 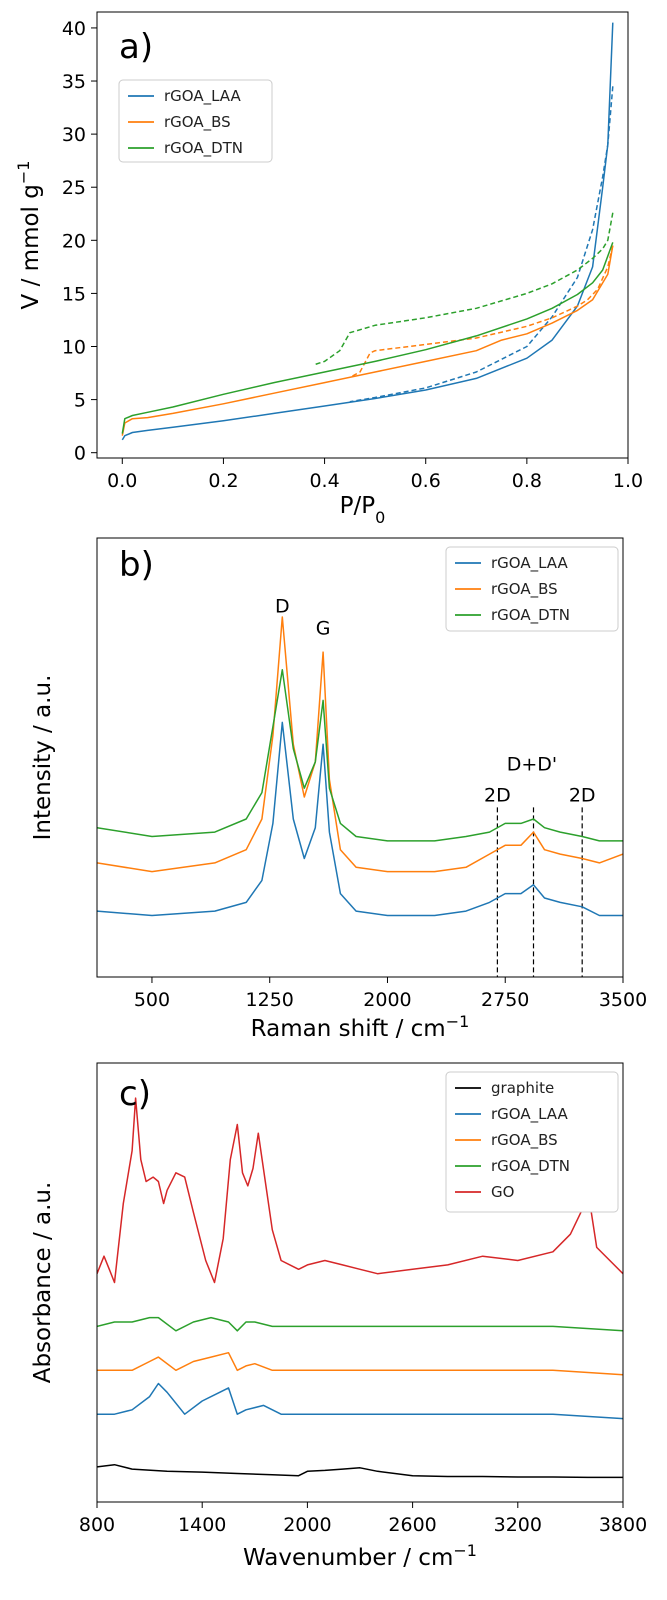 I want to click on x-axis-label: P/P0, so click(x=363, y=510).